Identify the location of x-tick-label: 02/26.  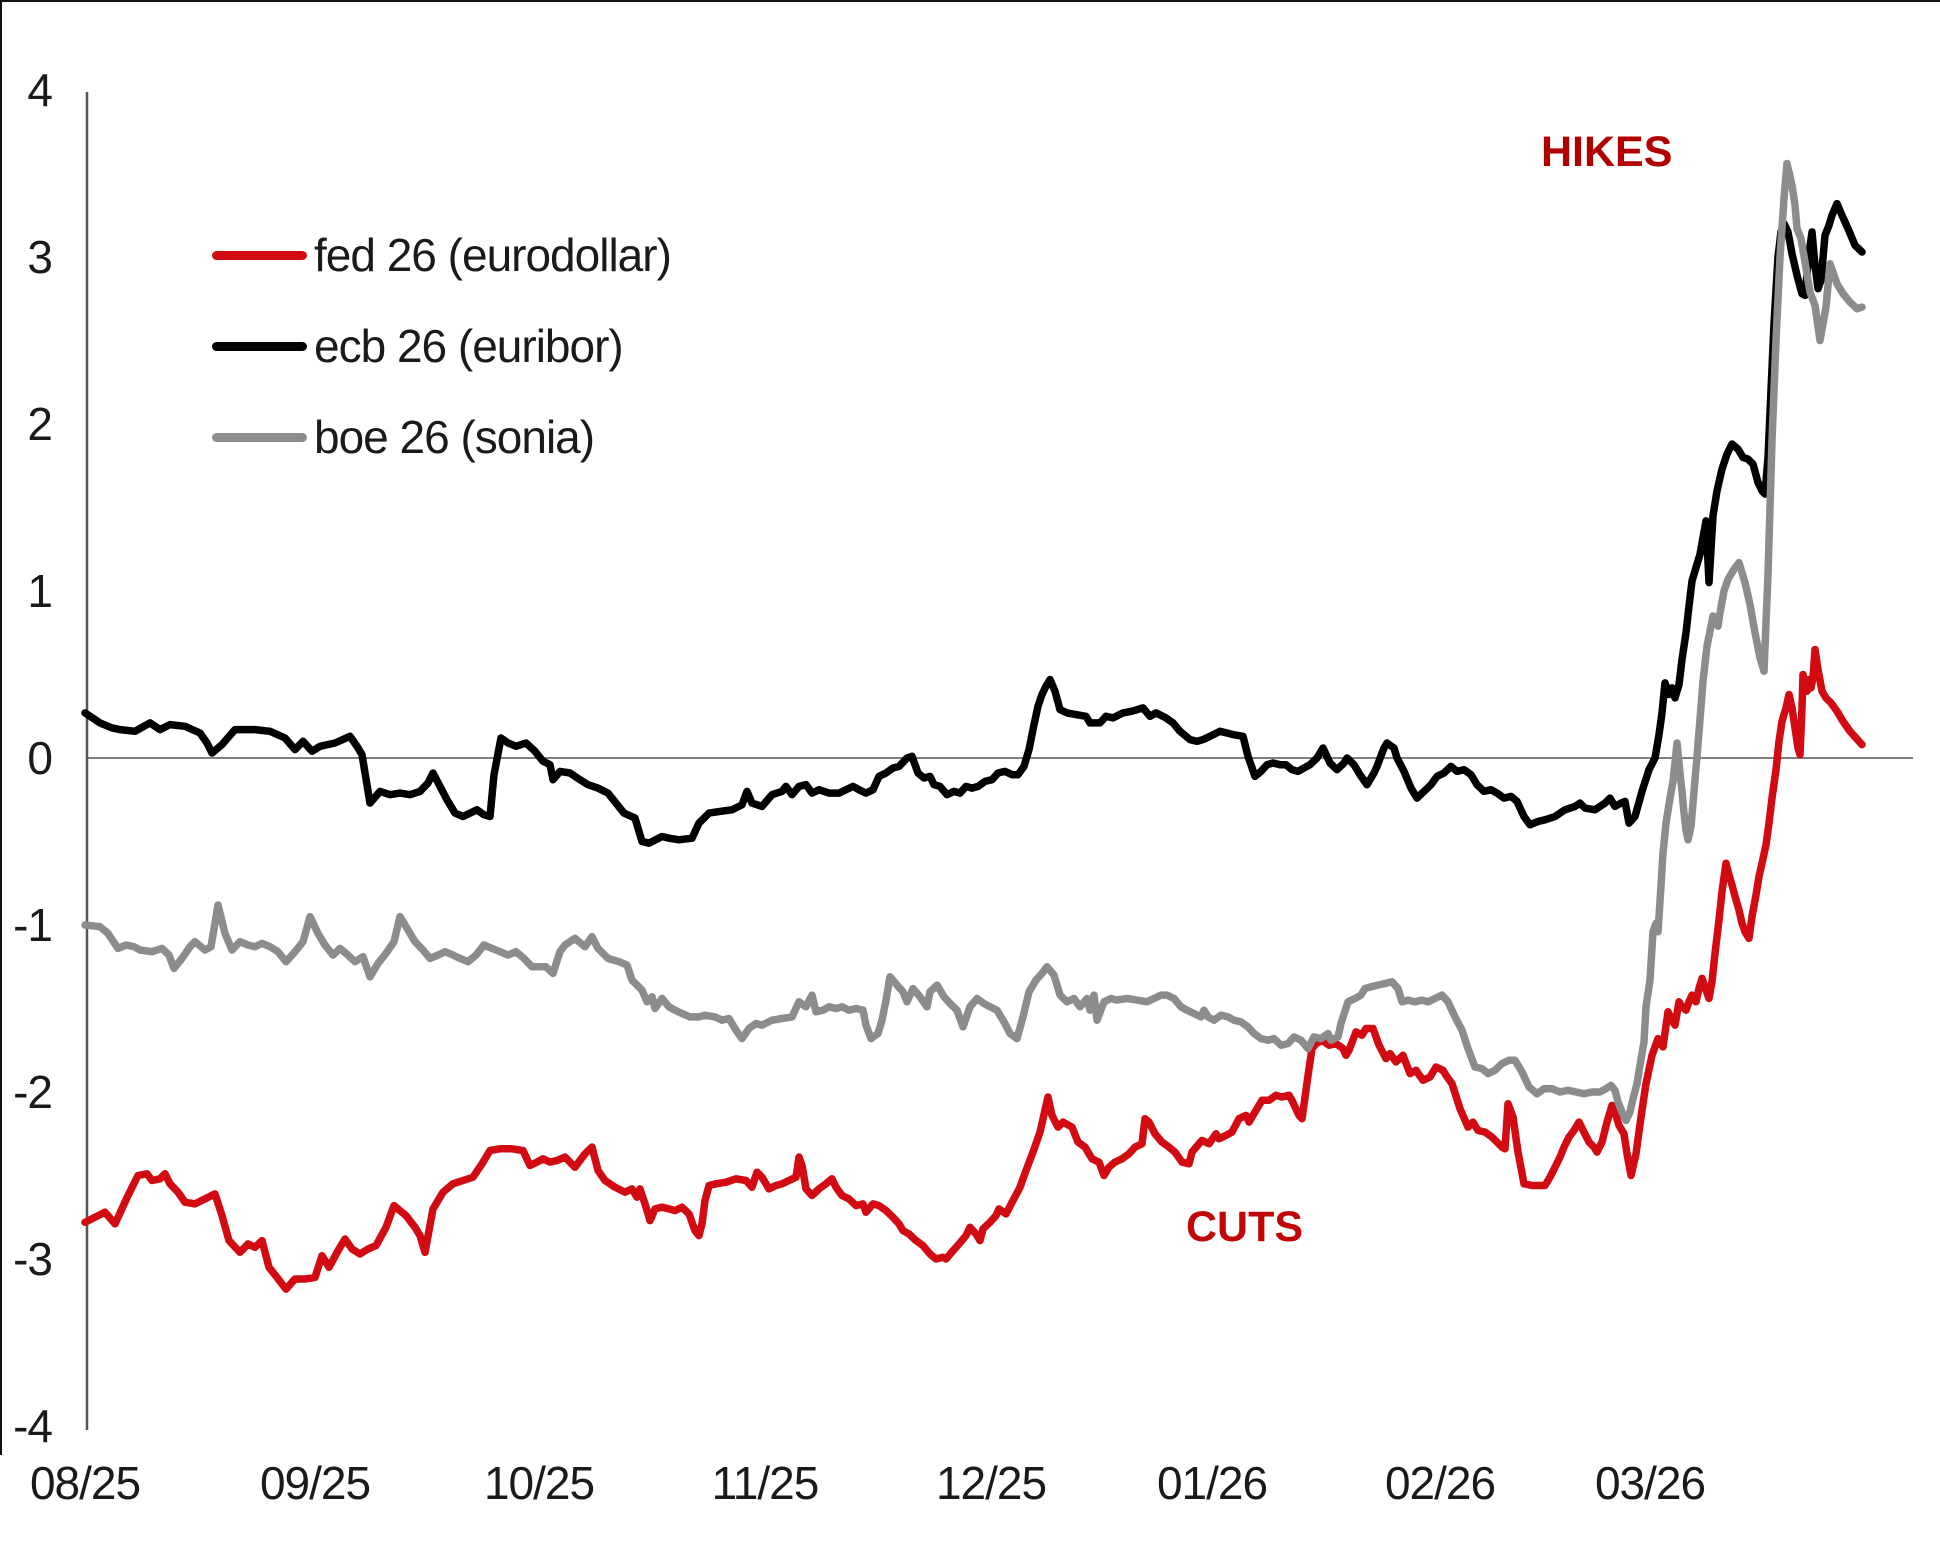
(1440, 1483).